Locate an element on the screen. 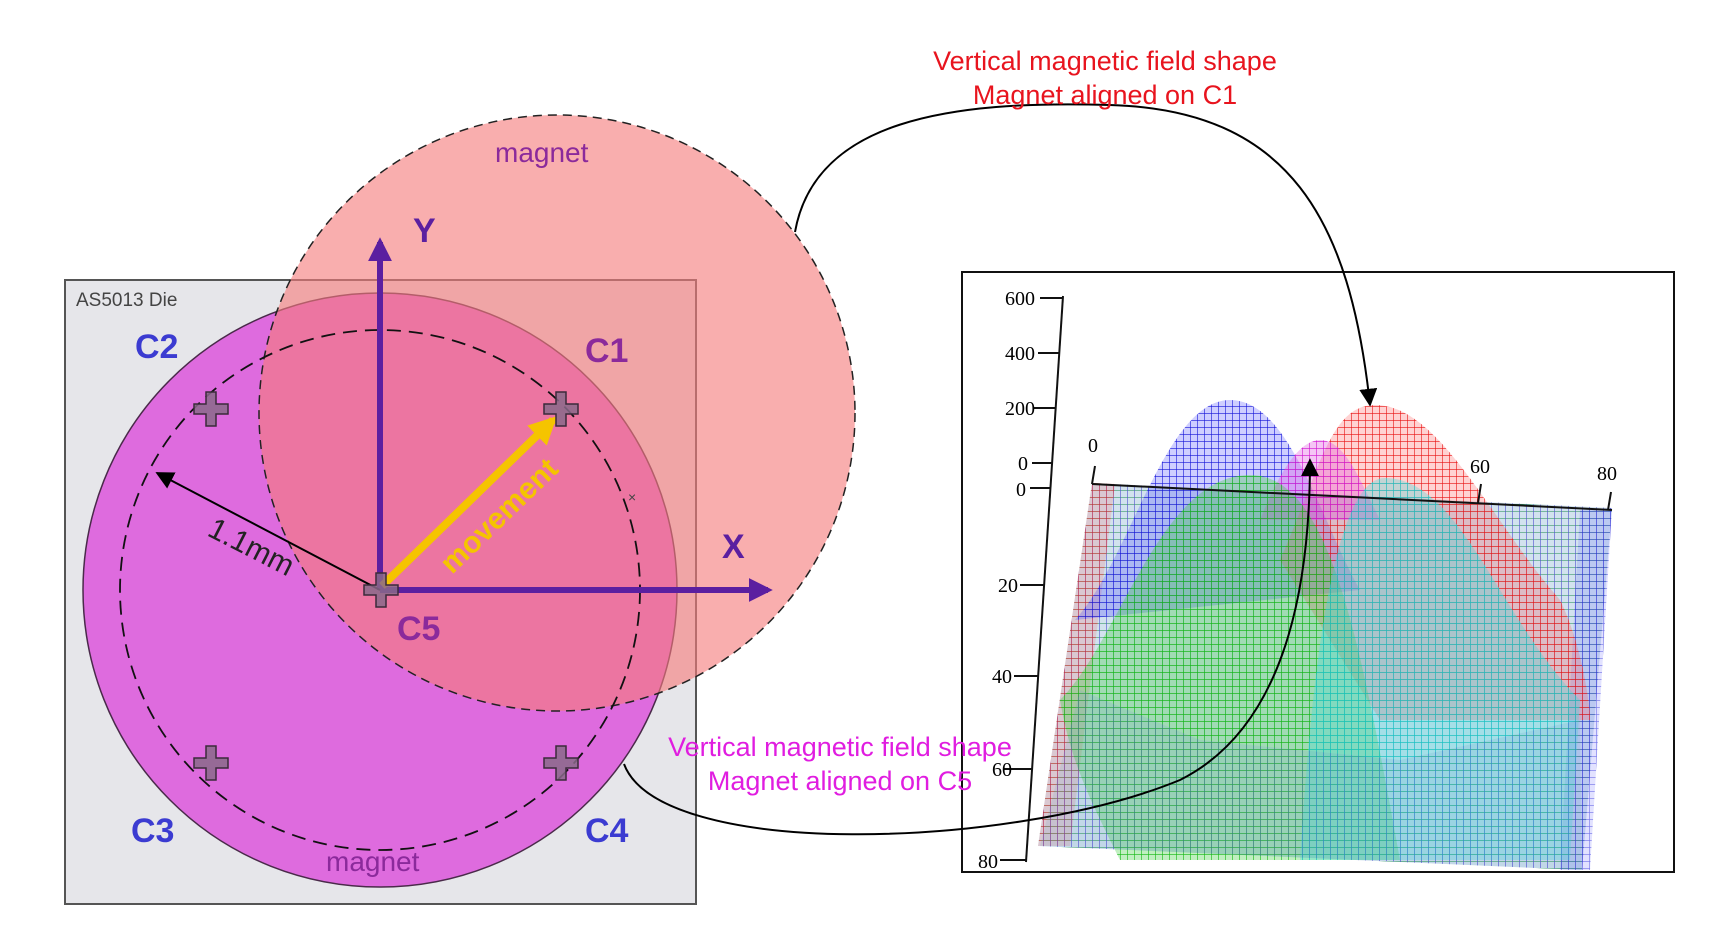 This screenshot has height=948, width=1728. z-tick-400: 400 is located at coordinates (1020, 354).